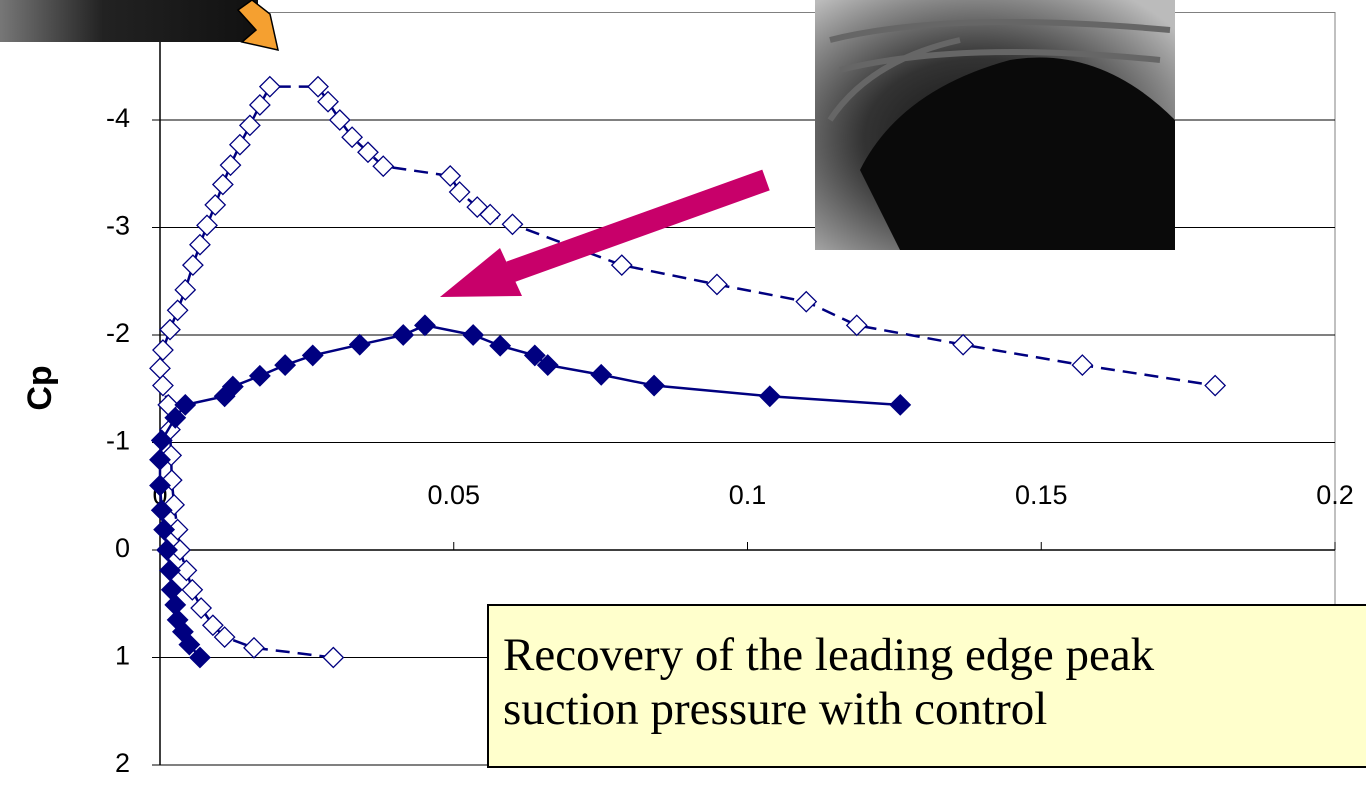 This screenshot has width=1366, height=786. I want to click on y-axis-label: Cp, so click(40, 387).